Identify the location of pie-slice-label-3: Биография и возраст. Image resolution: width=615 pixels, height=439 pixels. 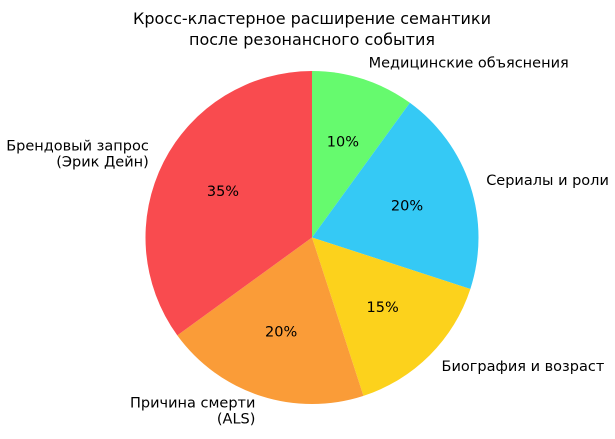
(523, 367).